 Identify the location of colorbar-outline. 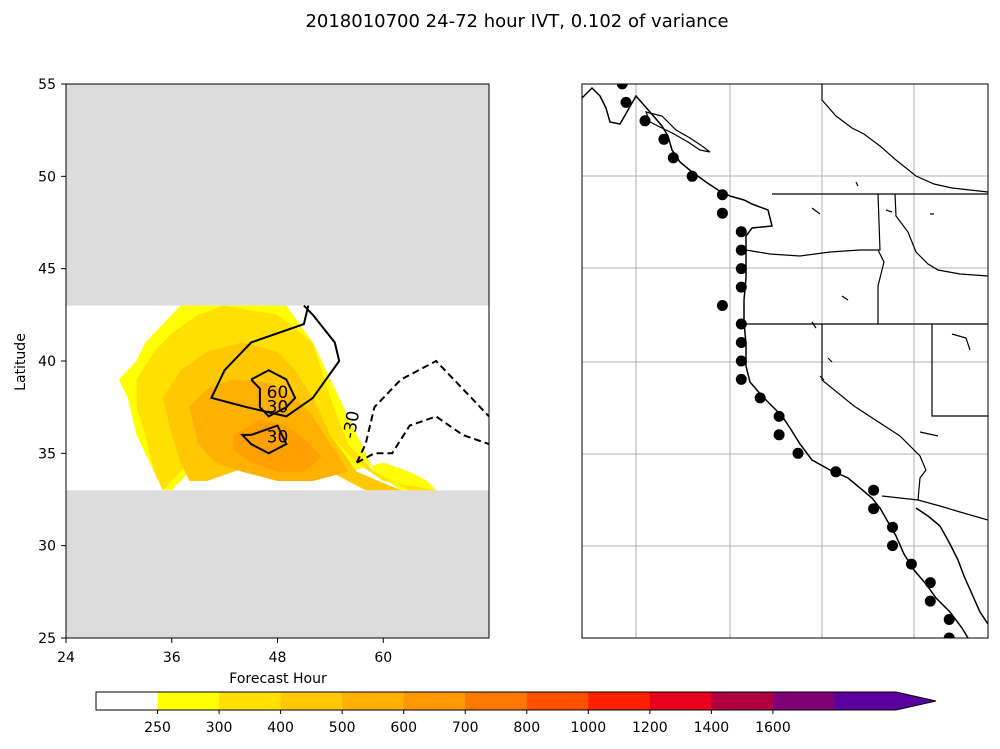
(516, 701).